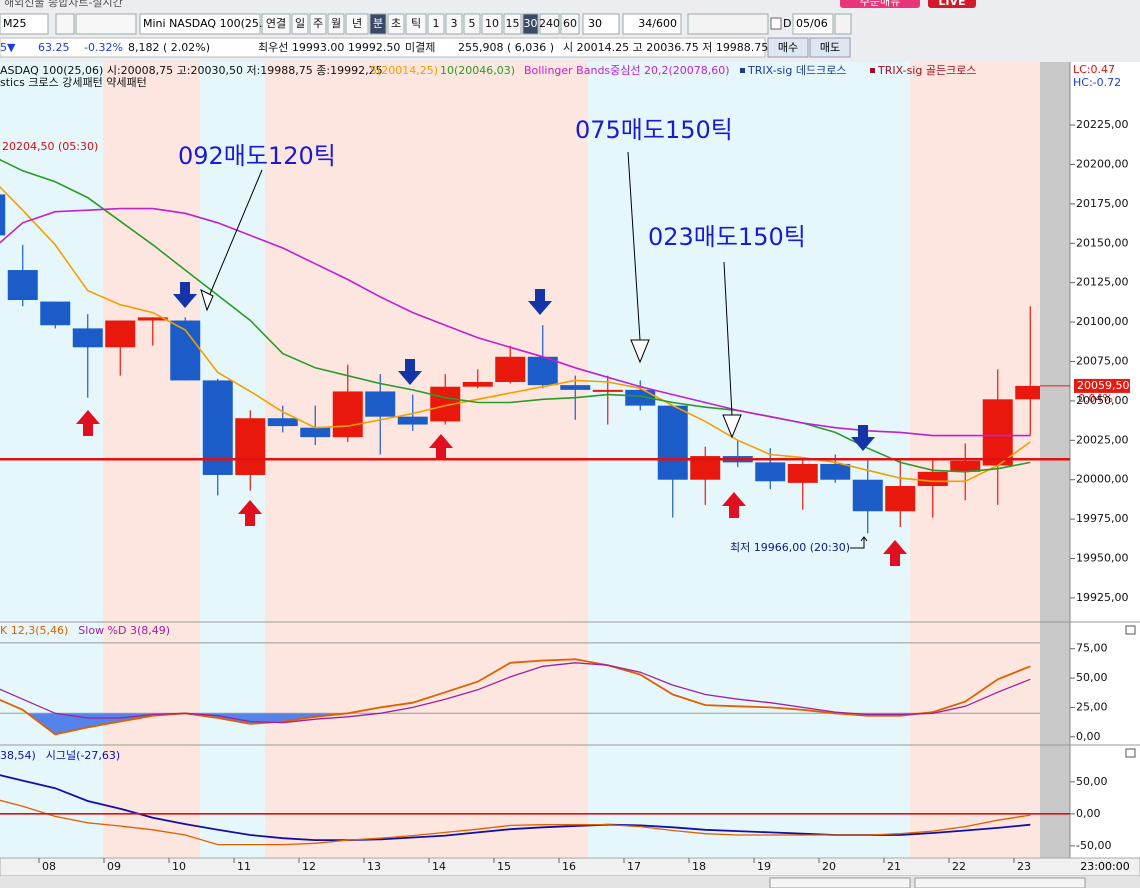 The image size is (1140, 892). What do you see at coordinates (65, 24) in the screenshot?
I see `search-icon` at bounding box center [65, 24].